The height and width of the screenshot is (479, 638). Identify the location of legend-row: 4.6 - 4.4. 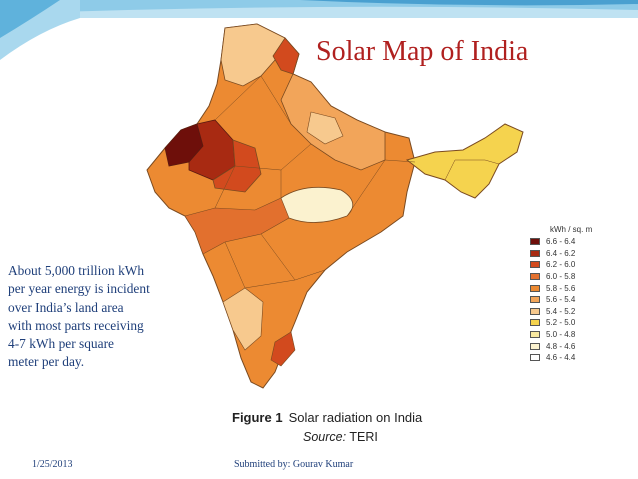
(572, 358).